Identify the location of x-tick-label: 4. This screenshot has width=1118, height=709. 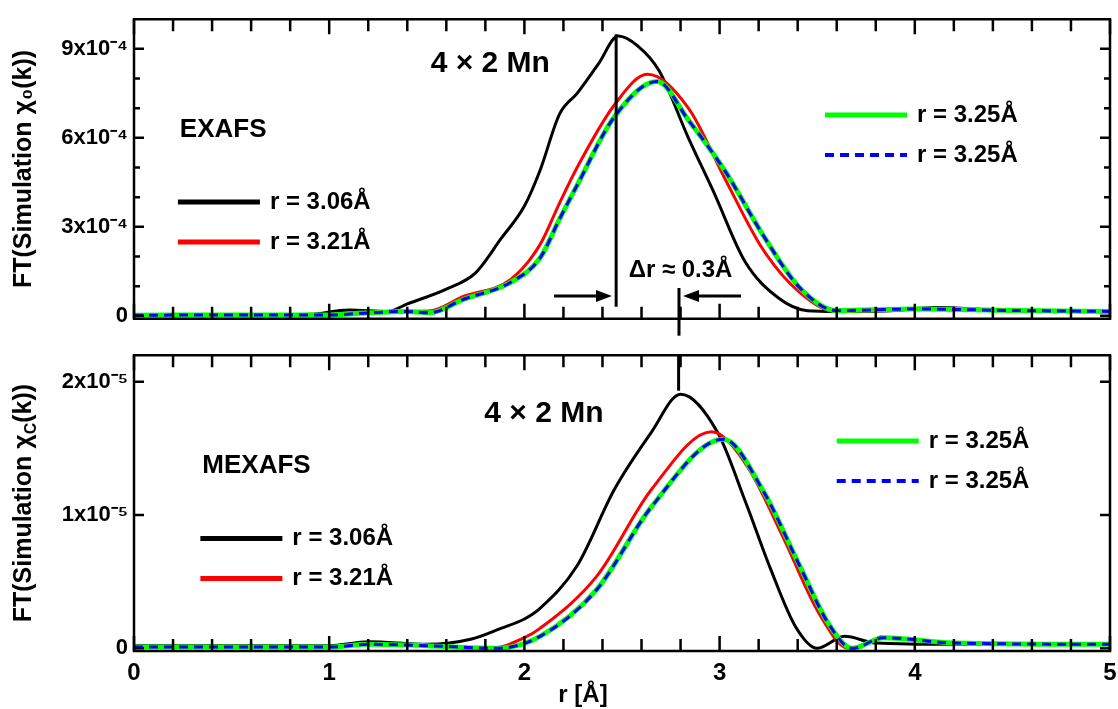
(915, 672).